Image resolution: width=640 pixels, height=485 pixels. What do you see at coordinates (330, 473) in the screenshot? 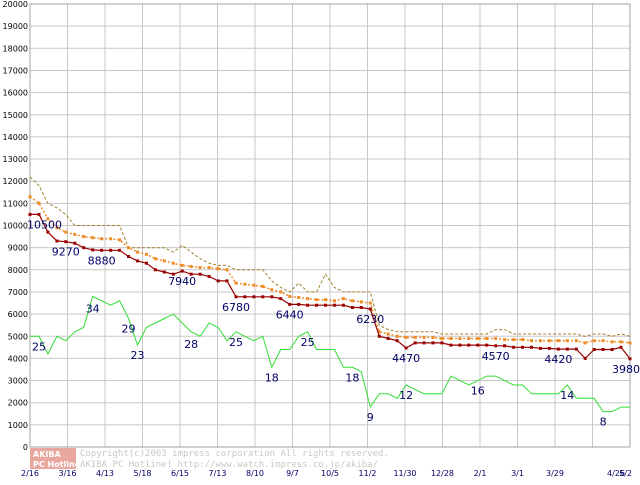
I see `x-tick-label: 10/5` at bounding box center [330, 473].